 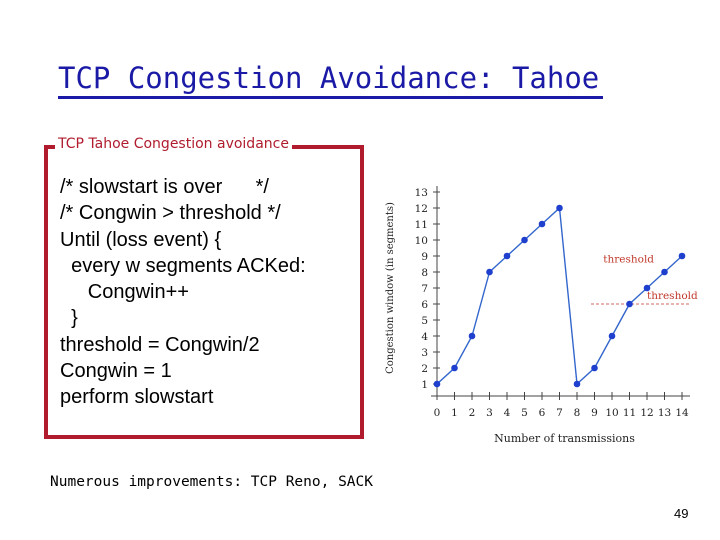 What do you see at coordinates (424, 289) in the screenshot?
I see `y-tick-label: 7` at bounding box center [424, 289].